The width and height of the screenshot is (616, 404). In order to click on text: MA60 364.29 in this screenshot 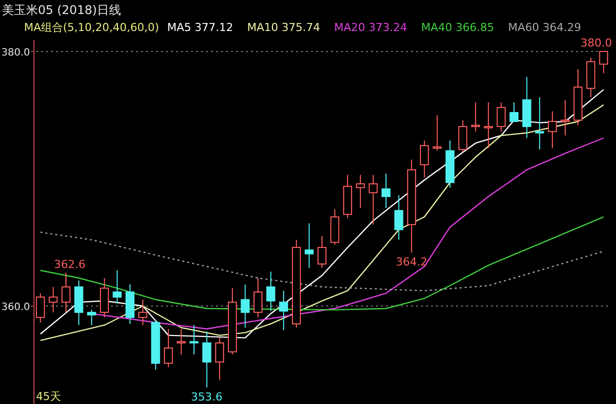, I will do `click(545, 27)`.